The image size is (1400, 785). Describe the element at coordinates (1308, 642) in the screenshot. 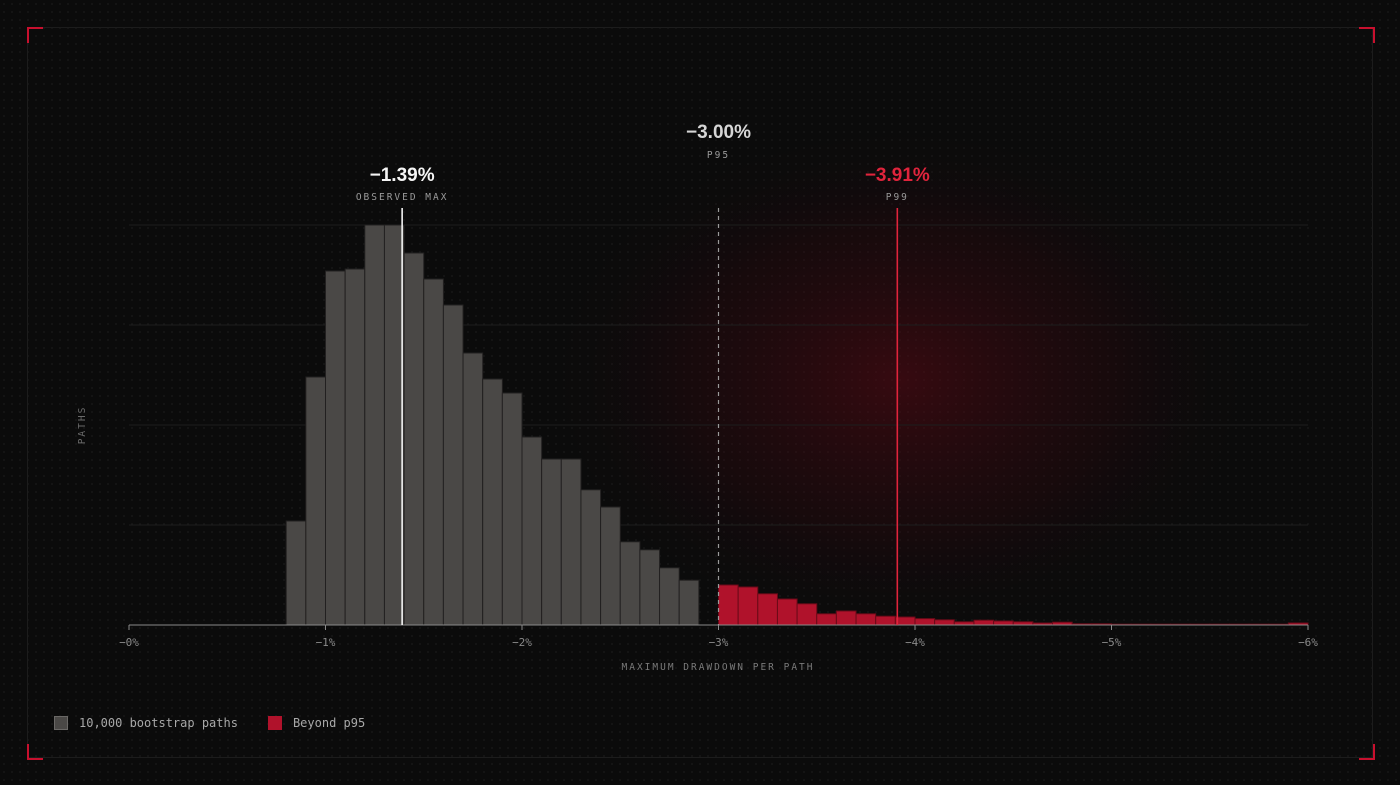

I see `x-tick-label: −6%` at that location.